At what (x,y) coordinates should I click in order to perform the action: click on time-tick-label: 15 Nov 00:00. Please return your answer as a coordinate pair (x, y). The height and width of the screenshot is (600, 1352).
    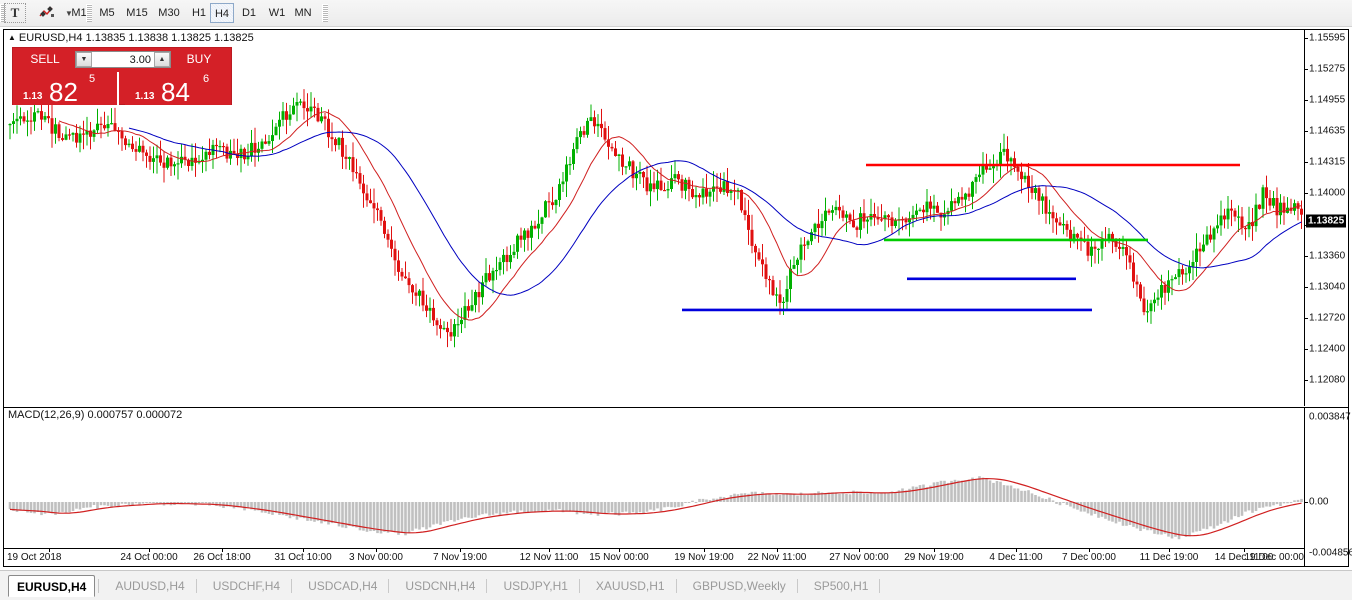
    Looking at the image, I should click on (619, 557).